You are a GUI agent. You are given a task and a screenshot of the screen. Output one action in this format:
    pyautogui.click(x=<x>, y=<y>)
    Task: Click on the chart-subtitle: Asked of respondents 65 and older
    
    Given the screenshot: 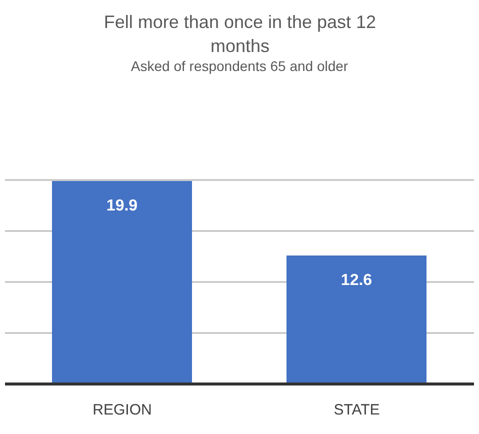 What is the action you would take?
    pyautogui.click(x=240, y=66)
    